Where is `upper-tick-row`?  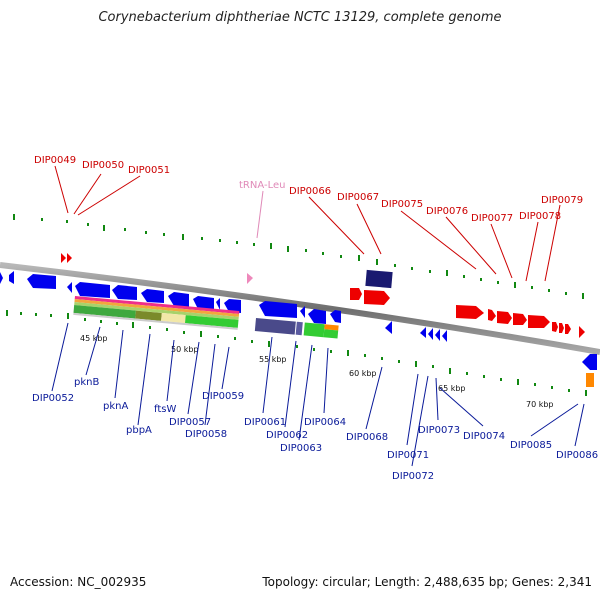
upper-tick-row is located at coordinates (298, 256).